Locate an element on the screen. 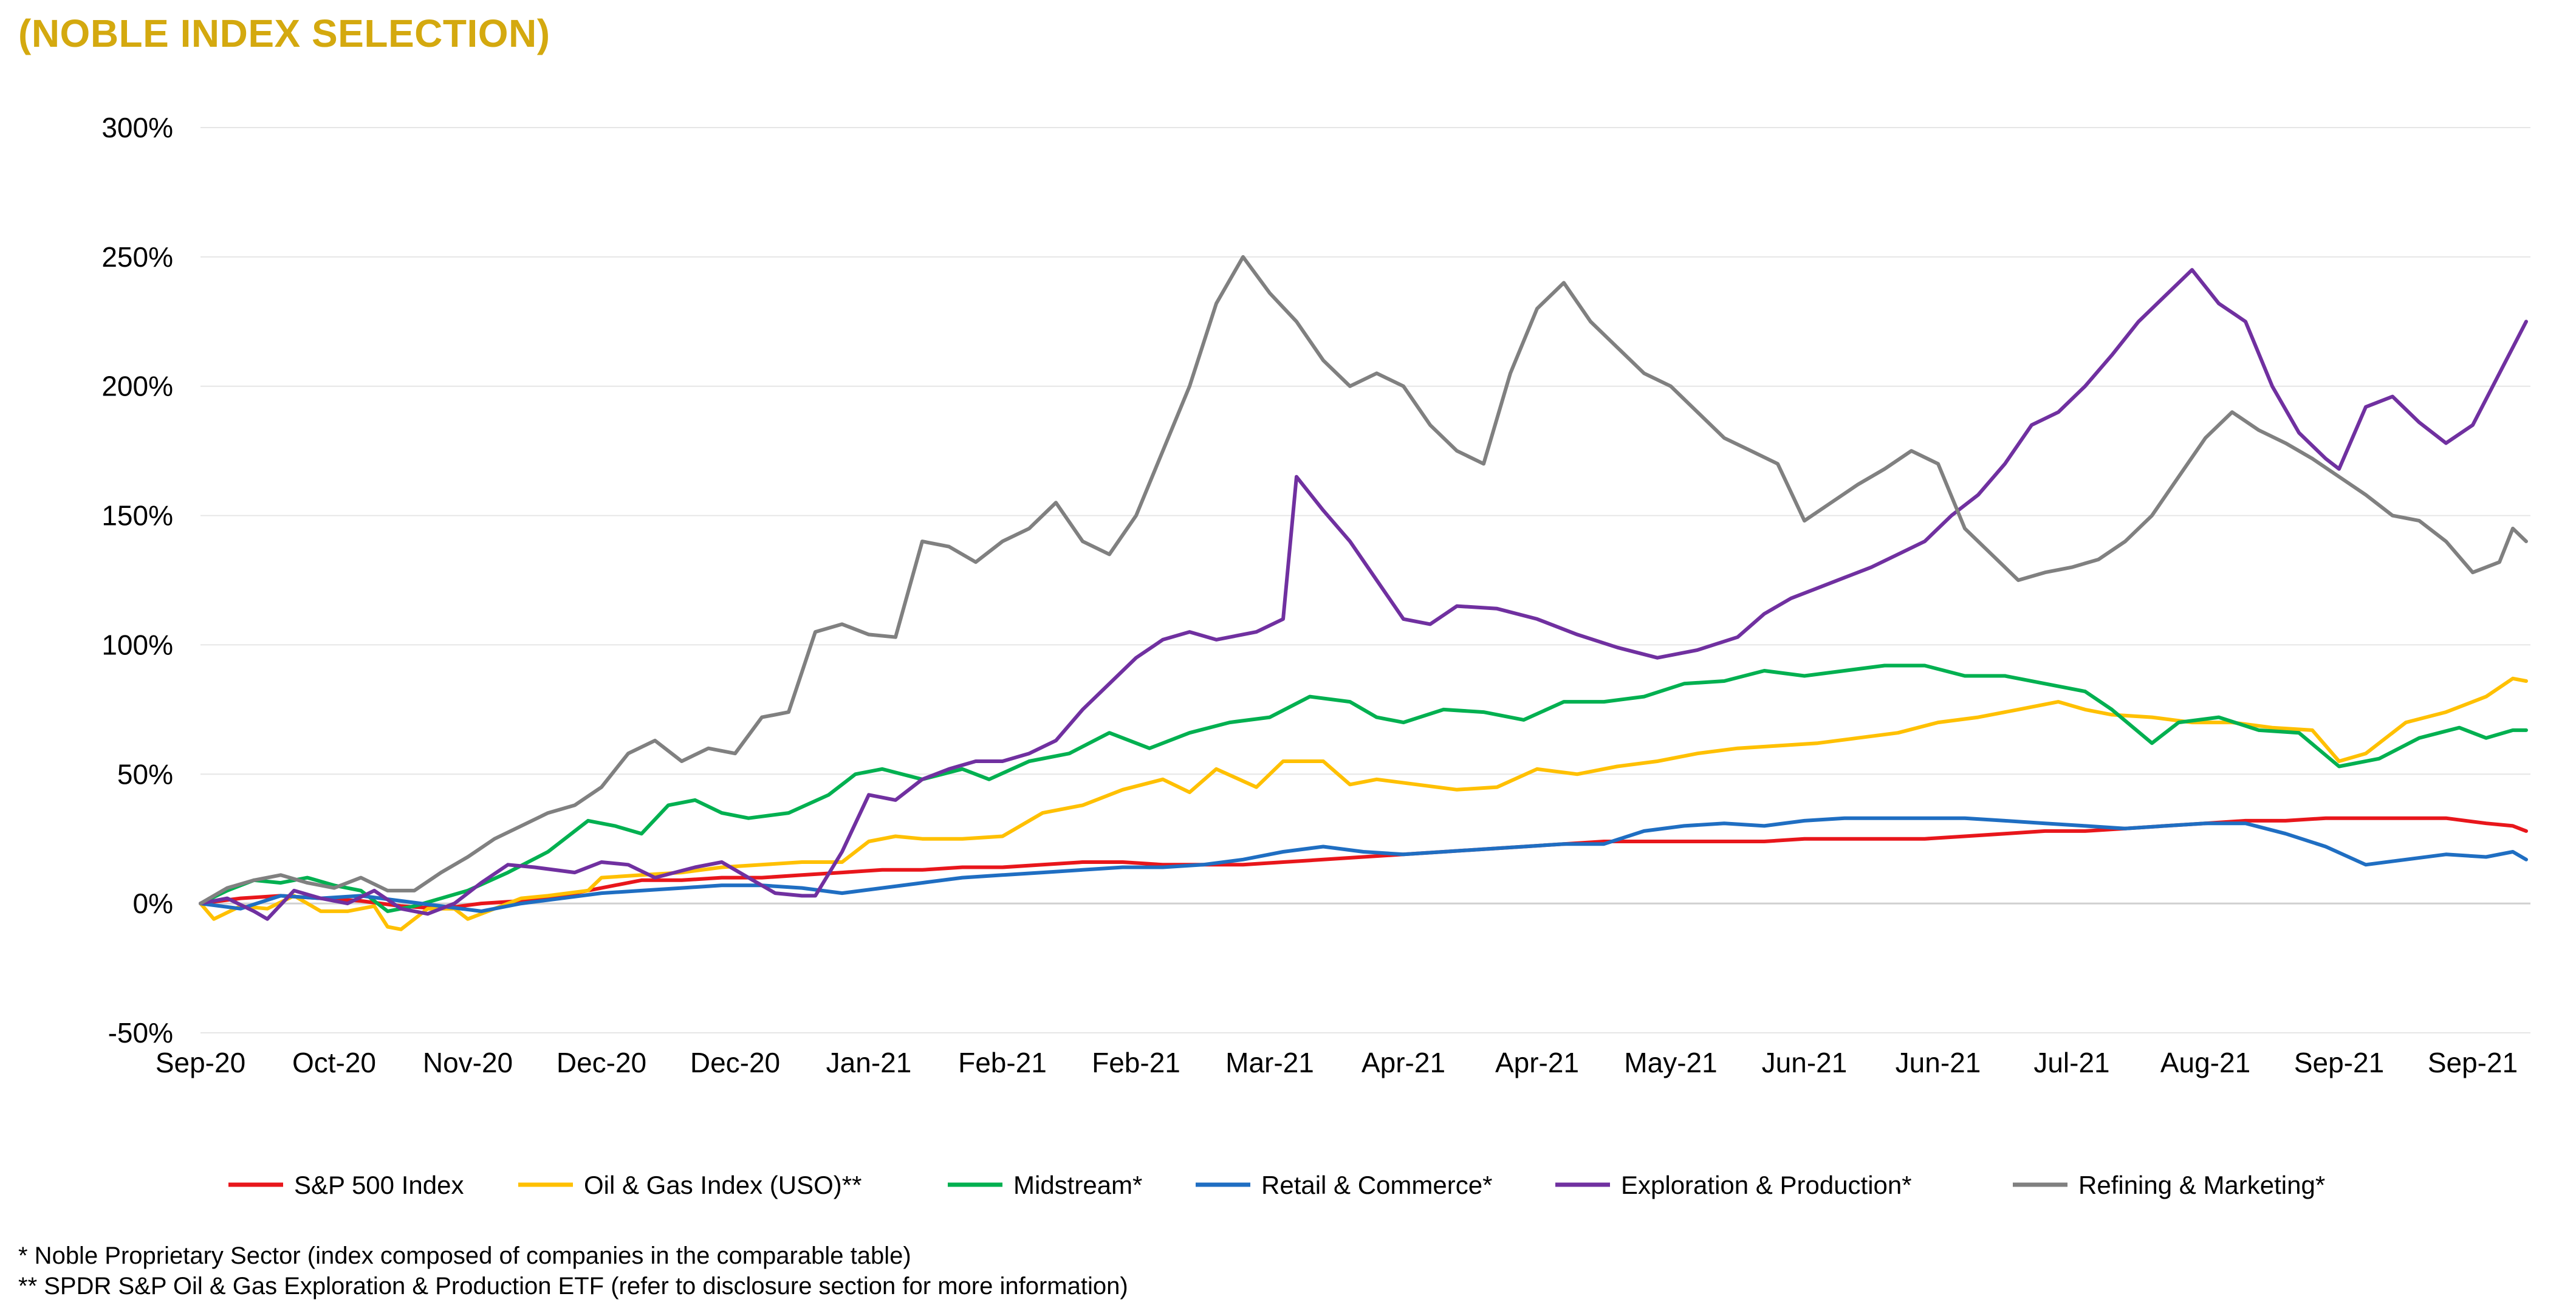  legend-label: Exploration & Production* is located at coordinates (1766, 1185).